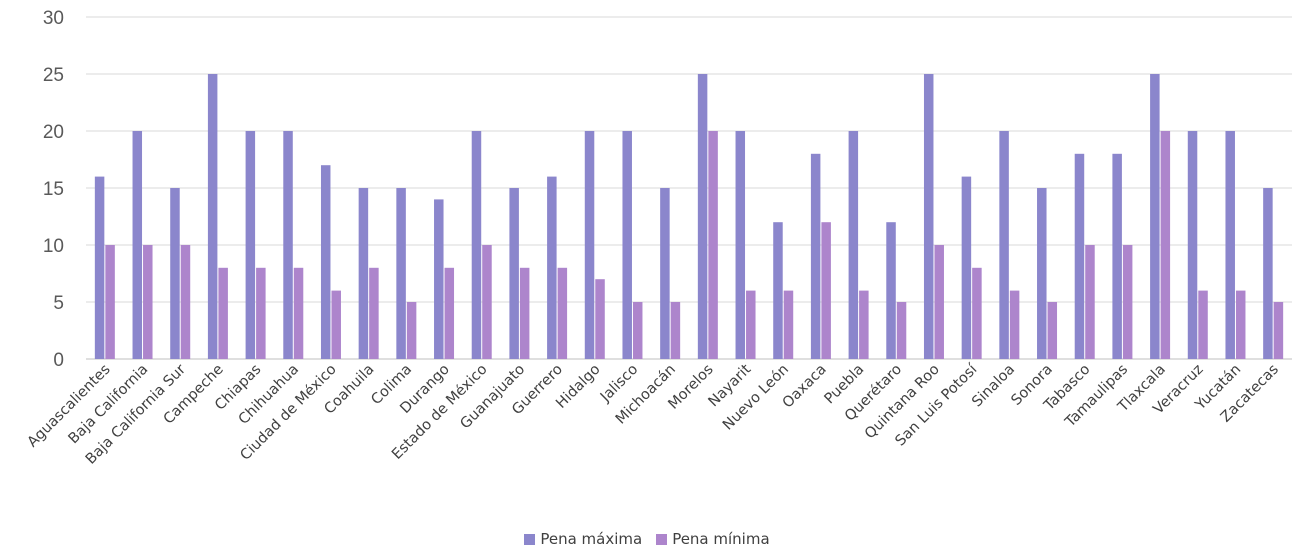 This screenshot has width=1294, height=554. Describe the element at coordinates (58, 360) in the screenshot. I see `y-tick-label: 0` at that location.